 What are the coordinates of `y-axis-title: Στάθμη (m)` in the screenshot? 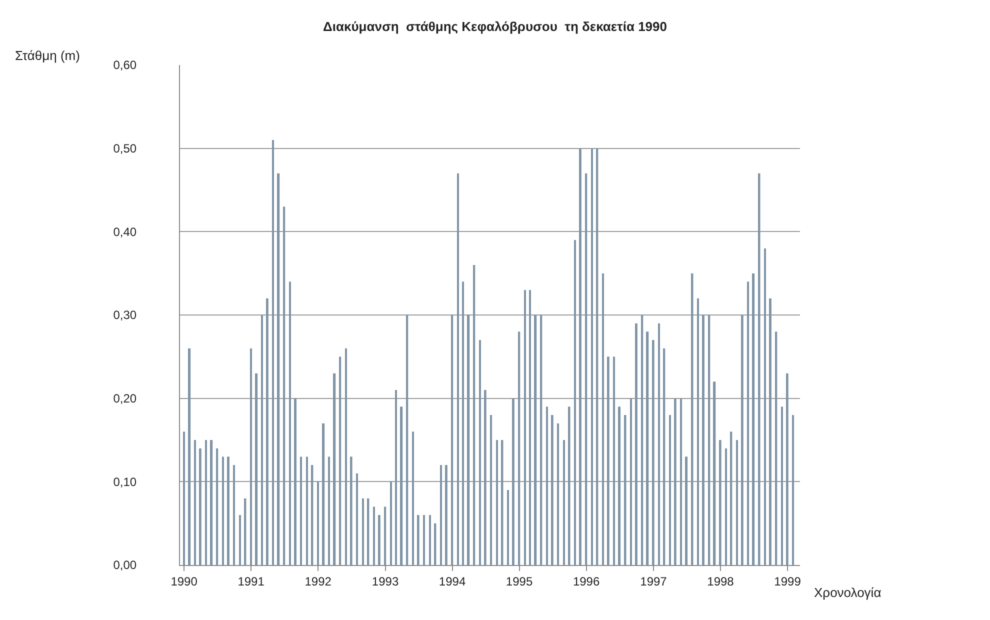 It's located at (47, 55).